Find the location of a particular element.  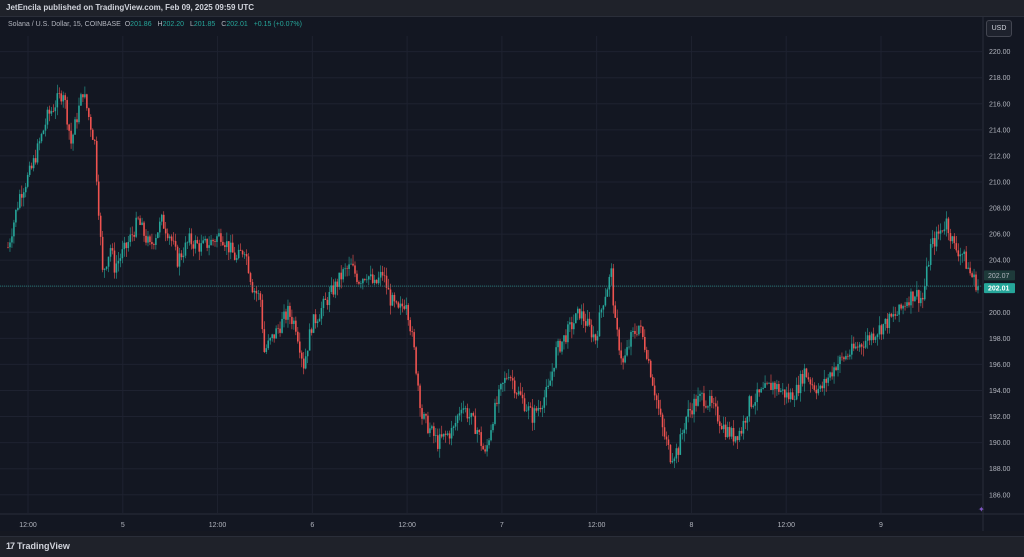

y-tick-label: 194.00 is located at coordinates (1000, 391).